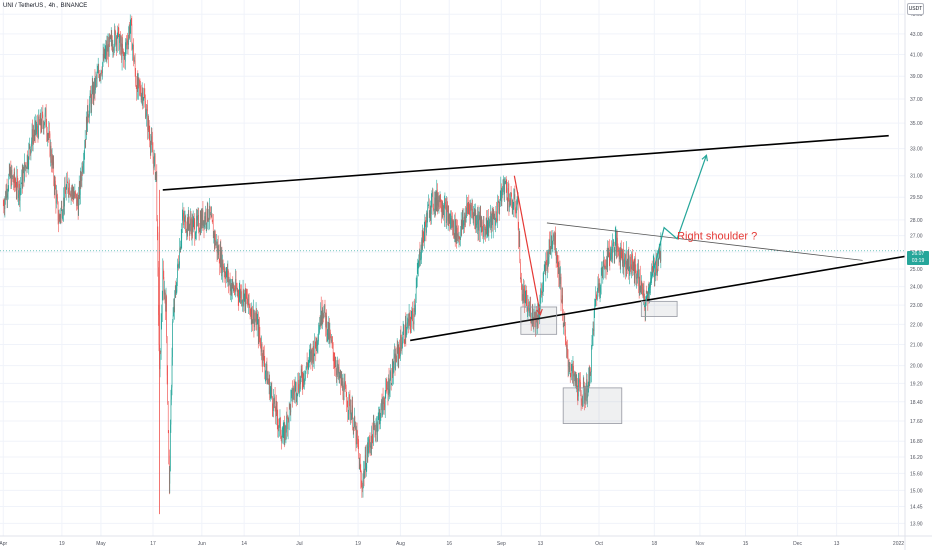  What do you see at coordinates (915, 9) in the screenshot?
I see `currency-button: USDT` at bounding box center [915, 9].